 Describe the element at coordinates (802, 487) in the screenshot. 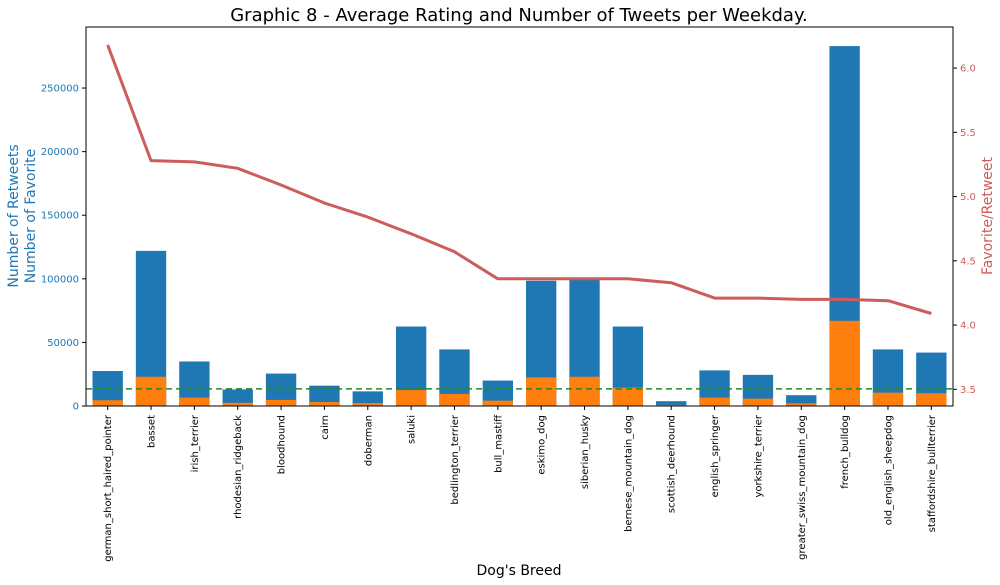

I see `x-tick-label: greater_swiss_mountain_dog` at that location.